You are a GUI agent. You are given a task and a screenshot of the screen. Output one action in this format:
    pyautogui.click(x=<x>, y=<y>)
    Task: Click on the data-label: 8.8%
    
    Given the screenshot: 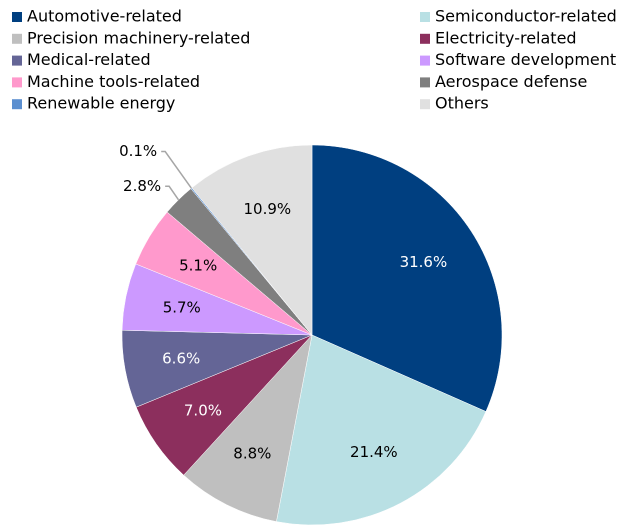 What is the action you would take?
    pyautogui.click(x=252, y=453)
    